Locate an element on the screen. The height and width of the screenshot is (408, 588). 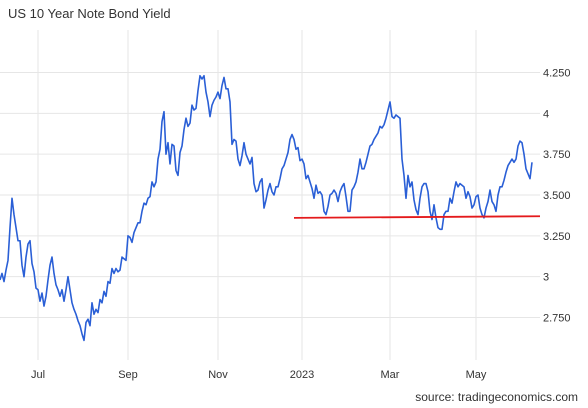
x-tick-label: 2023 is located at coordinates (302, 375).